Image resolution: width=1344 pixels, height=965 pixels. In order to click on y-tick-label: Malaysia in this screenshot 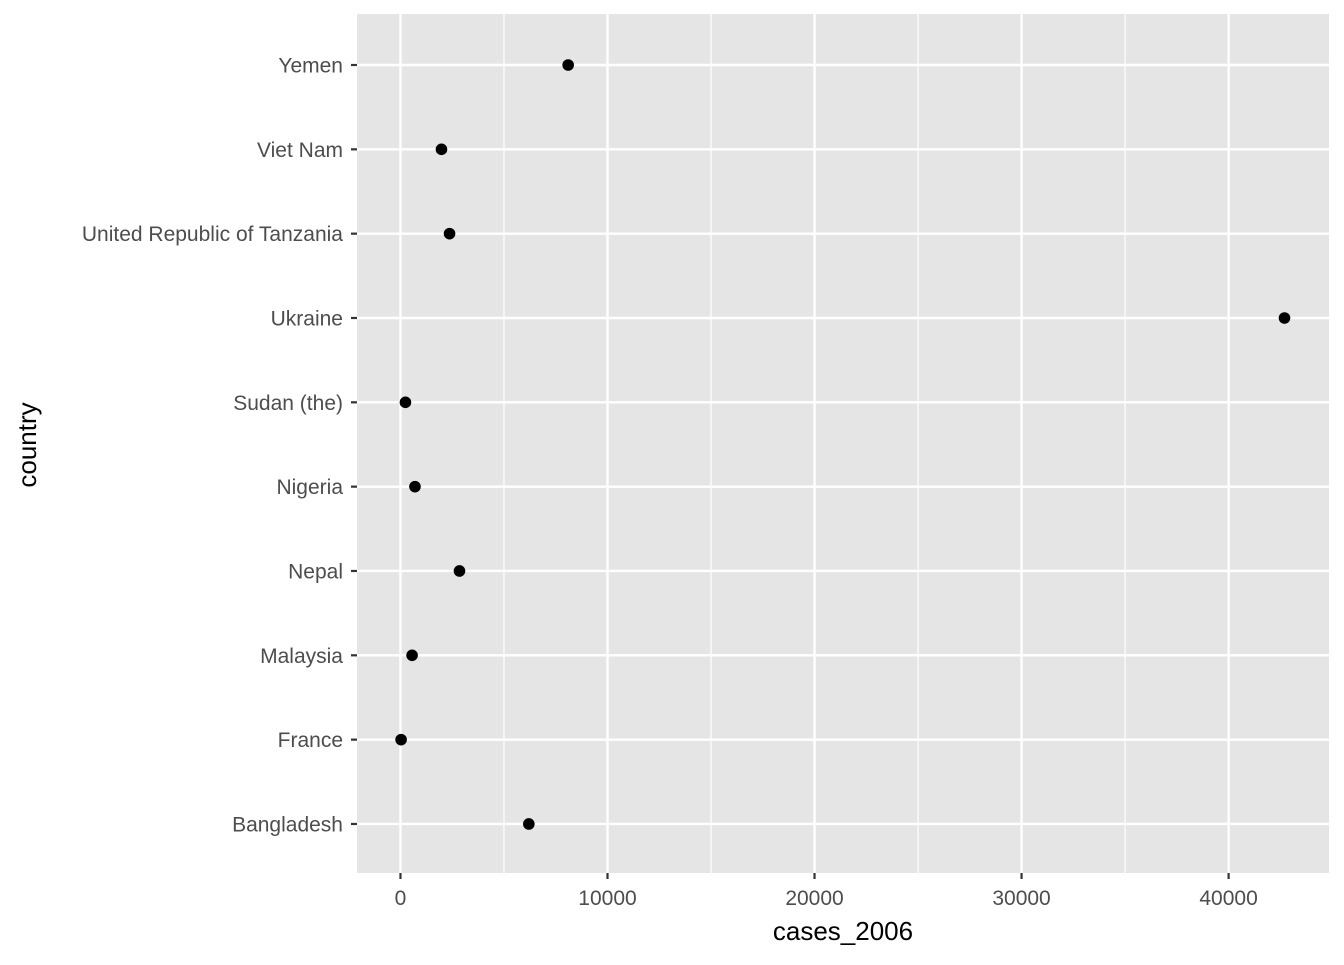, I will do `click(301, 656)`.